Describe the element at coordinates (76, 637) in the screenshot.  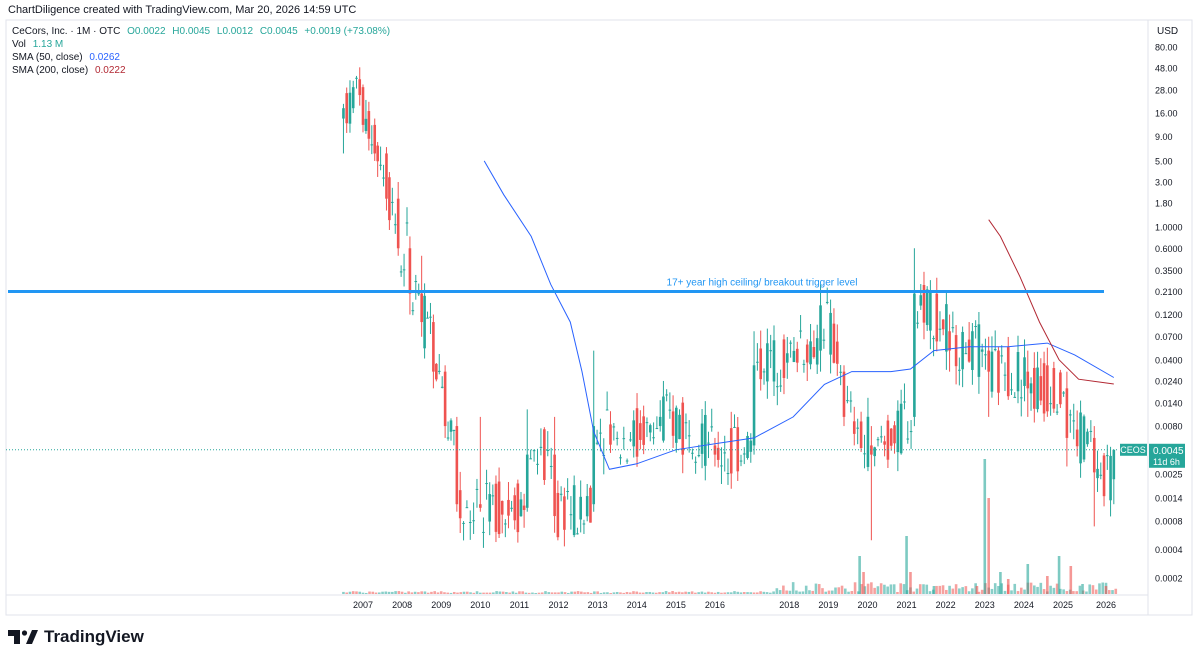
I see `tradingview-logo: TradingView` at that location.